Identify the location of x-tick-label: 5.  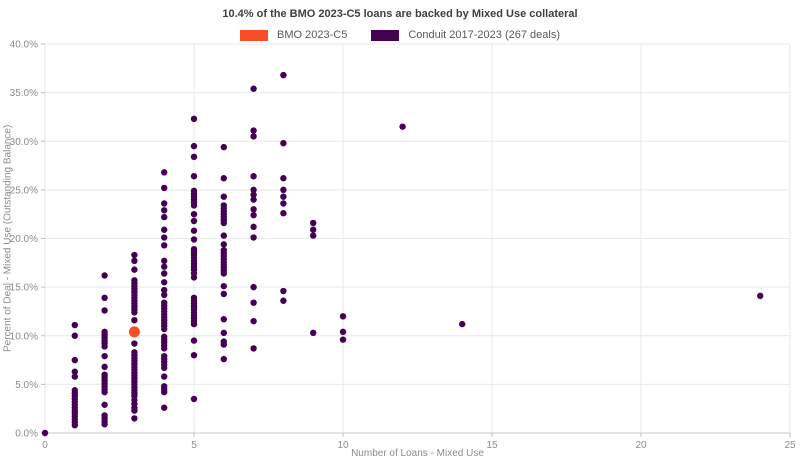
(194, 445).